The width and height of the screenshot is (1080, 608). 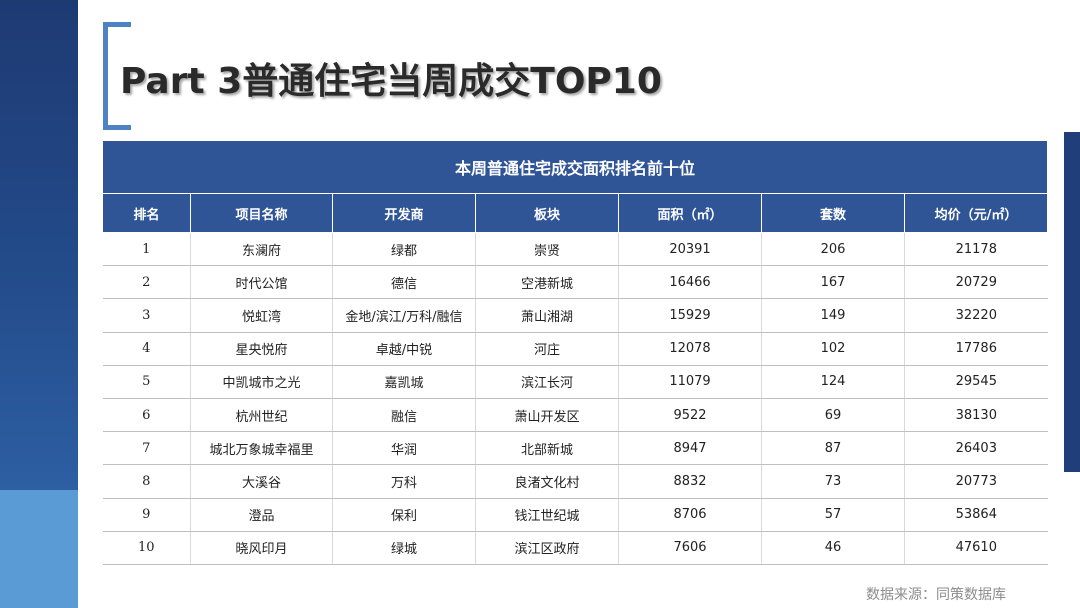 What do you see at coordinates (690, 448) in the screenshot?
I see `area-cell: 8947` at bounding box center [690, 448].